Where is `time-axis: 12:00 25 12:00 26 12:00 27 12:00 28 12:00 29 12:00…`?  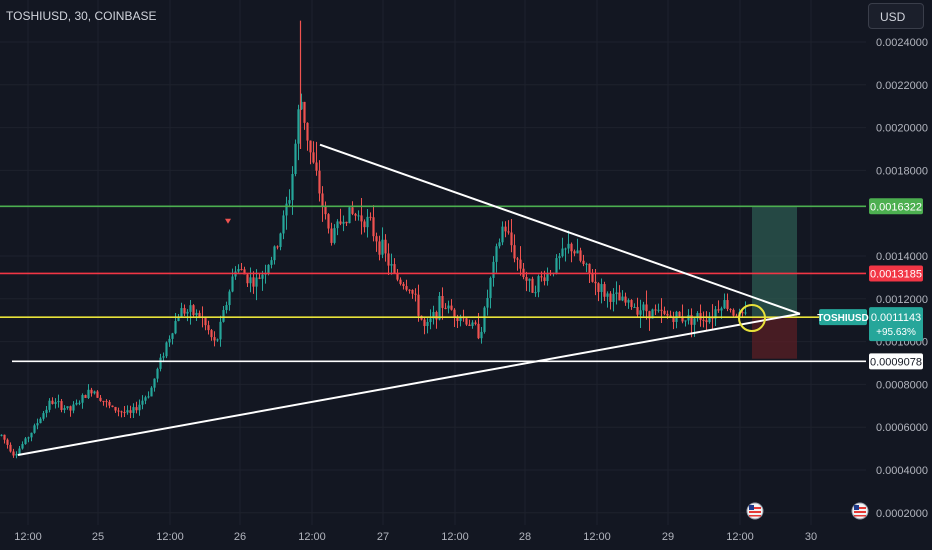 time-axis: 12:00 25 12:00 26 12:00 27 12:00 28 12:00 29 12:00… is located at coordinates (415, 537).